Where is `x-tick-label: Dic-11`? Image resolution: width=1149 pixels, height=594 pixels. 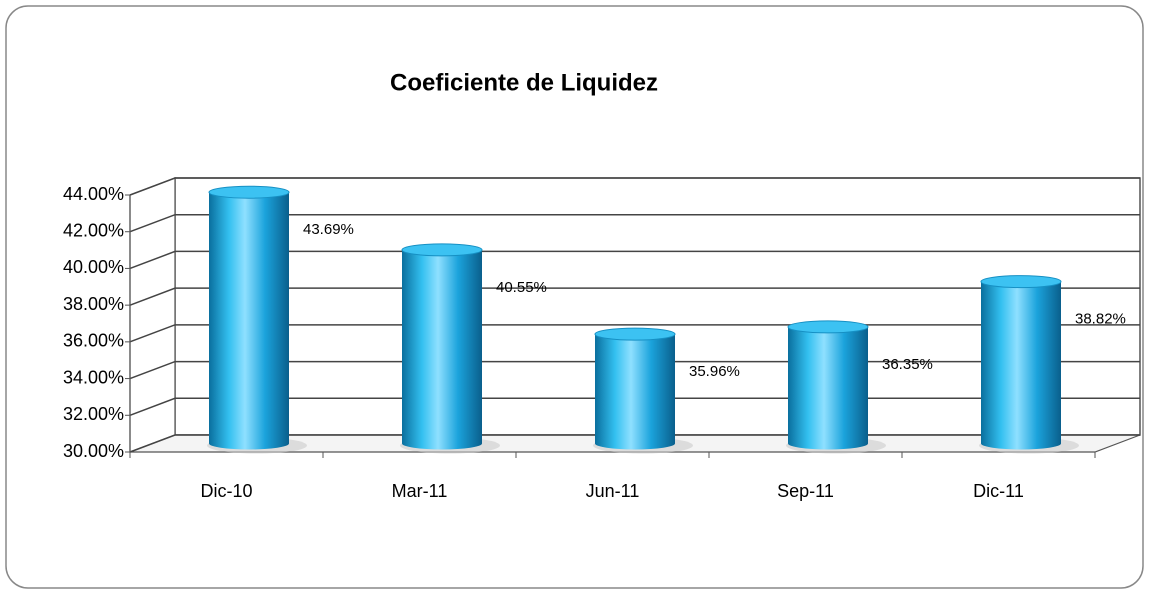
x-tick-label: Dic-11 is located at coordinates (998, 491).